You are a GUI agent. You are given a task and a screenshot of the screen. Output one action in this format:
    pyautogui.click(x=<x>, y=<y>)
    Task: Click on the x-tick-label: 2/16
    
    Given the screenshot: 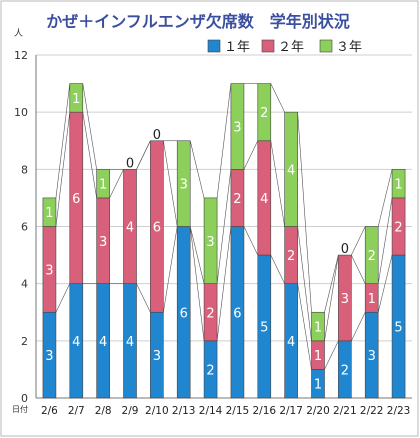 What is the action you would take?
    pyautogui.click(x=264, y=411)
    